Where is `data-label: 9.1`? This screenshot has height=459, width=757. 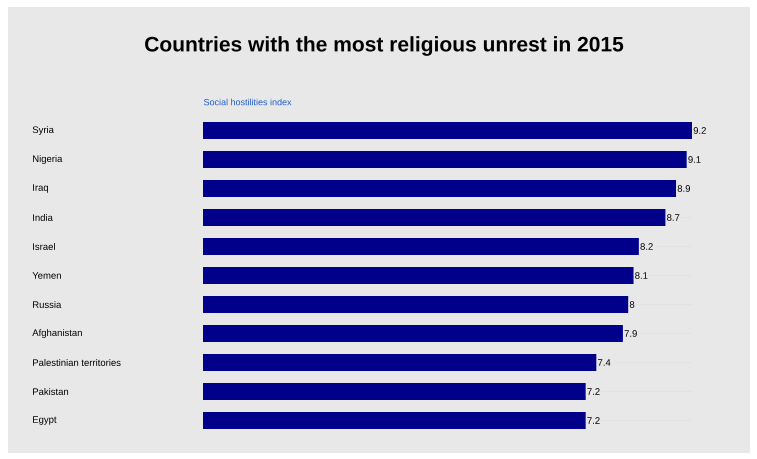
data-label: 9.1 is located at coordinates (694, 159).